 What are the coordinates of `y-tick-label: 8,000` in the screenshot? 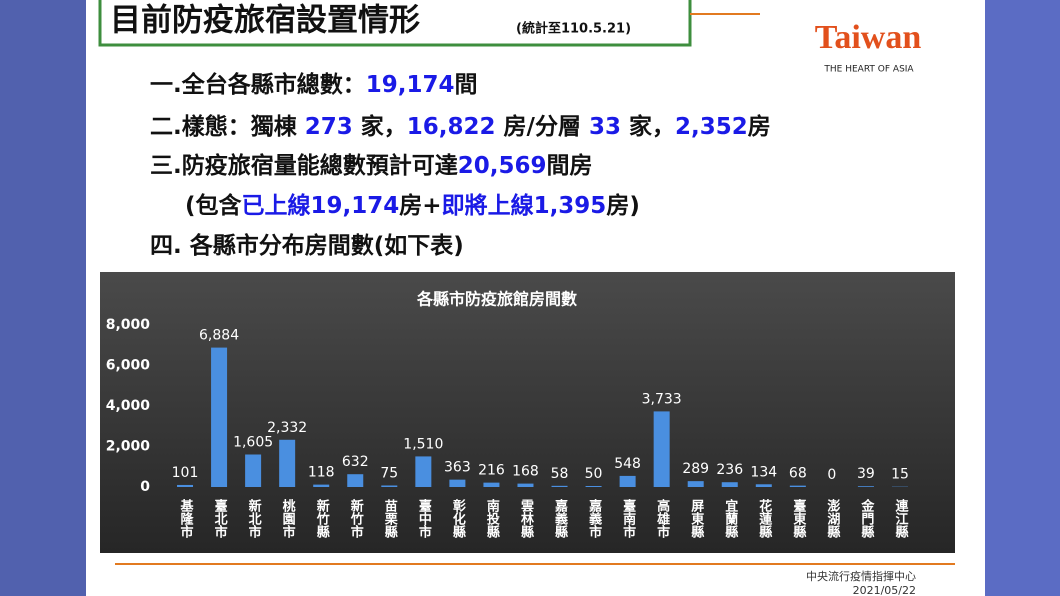 It's located at (128, 325).